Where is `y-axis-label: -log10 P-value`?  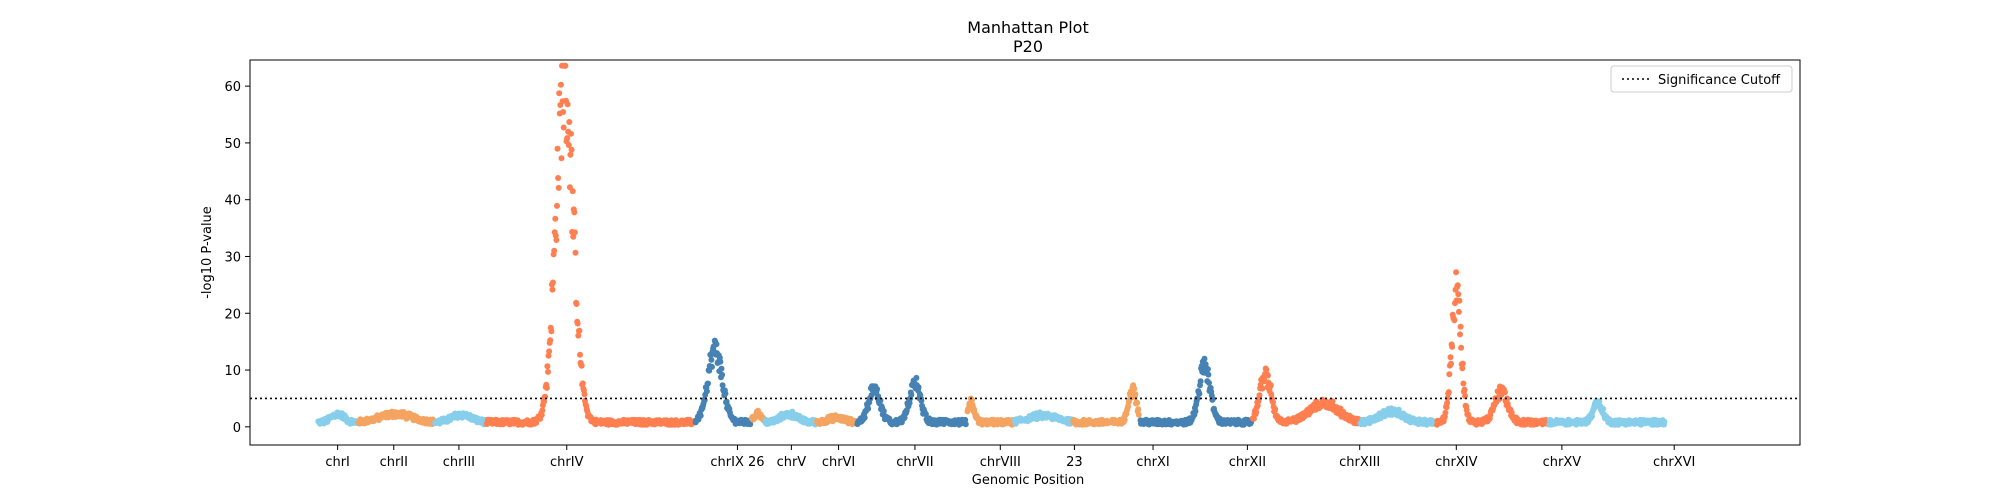
y-axis-label: -log10 P-value is located at coordinates (207, 252).